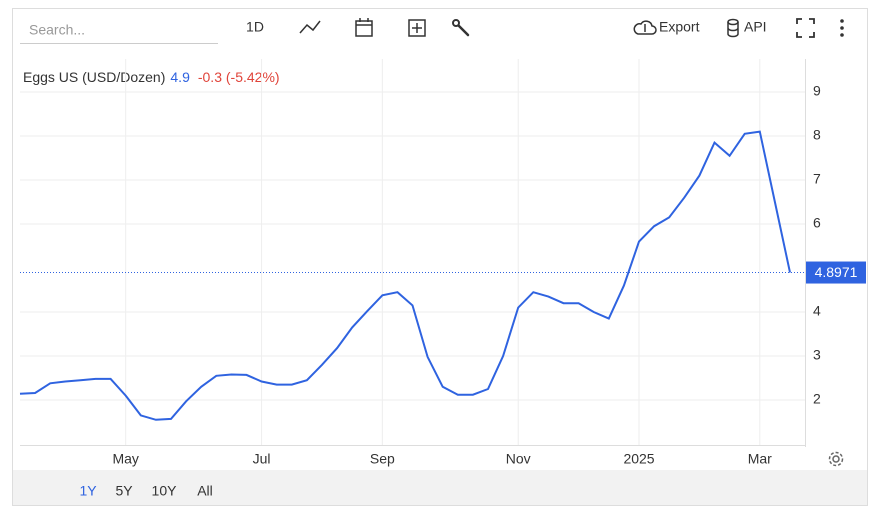 This screenshot has height=512, width=878. I want to click on range-button: 5Y, so click(124, 491).